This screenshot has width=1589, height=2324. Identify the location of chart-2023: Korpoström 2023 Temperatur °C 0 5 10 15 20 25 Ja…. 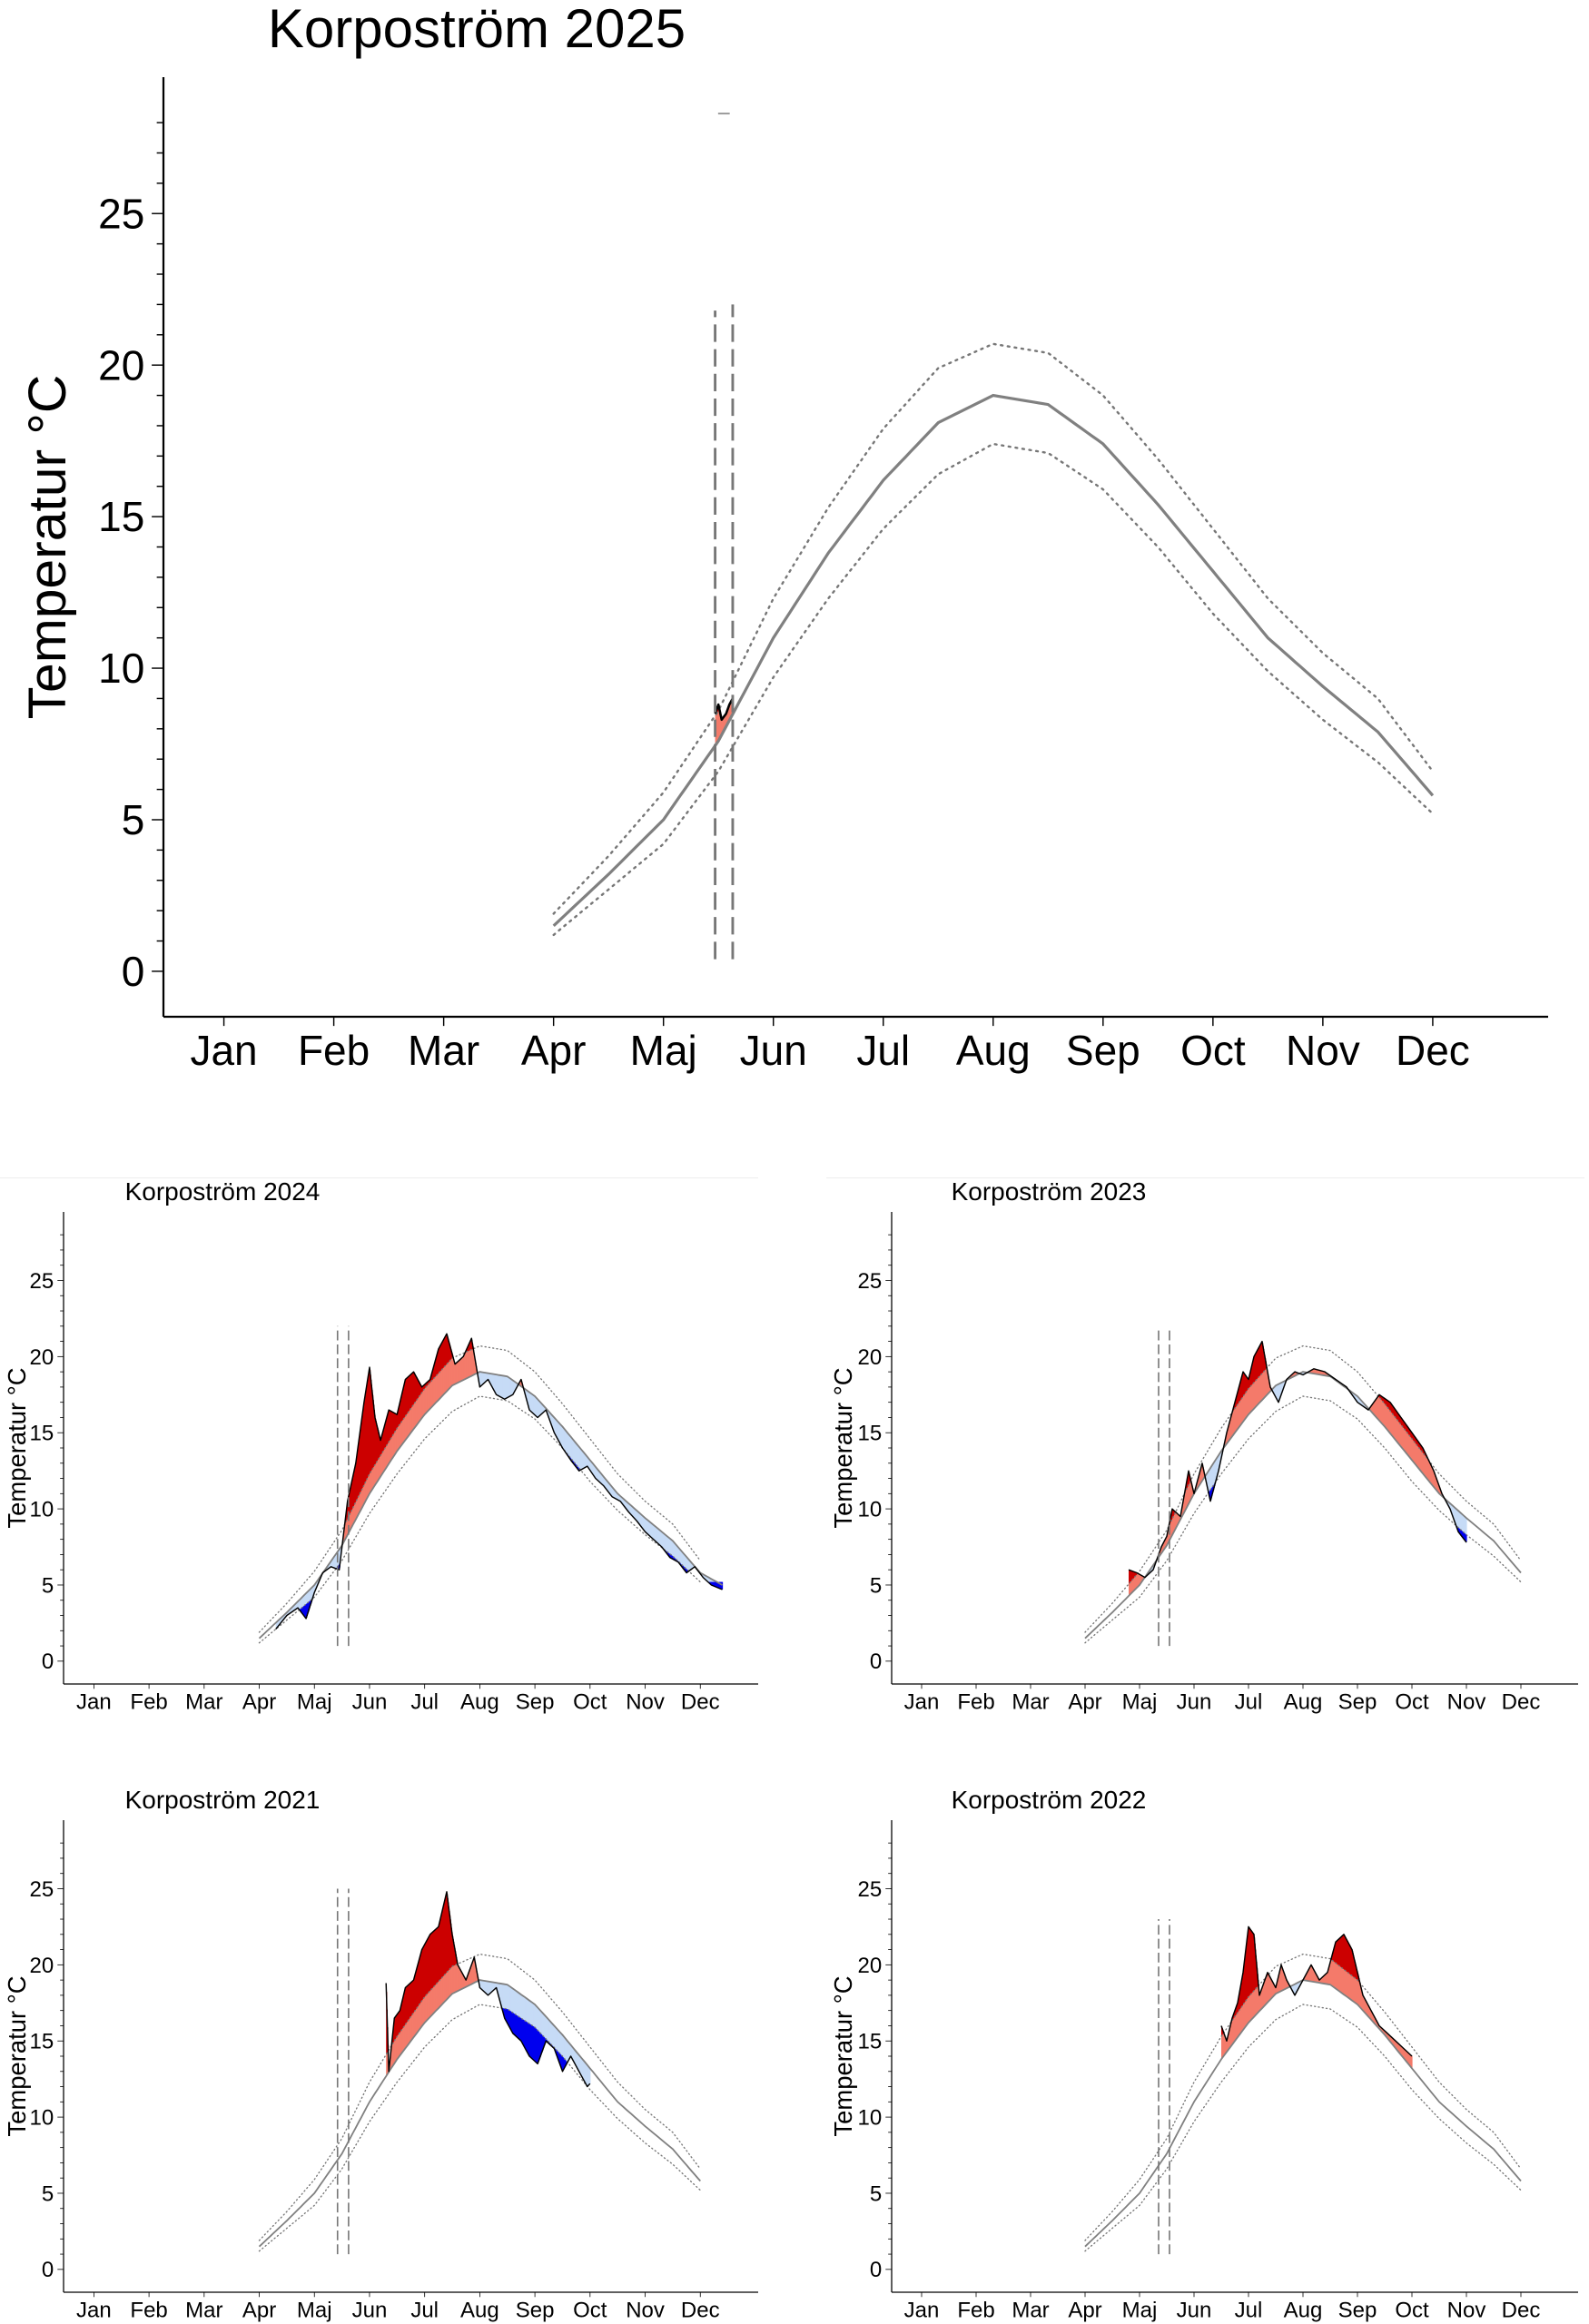
(1203, 1446).